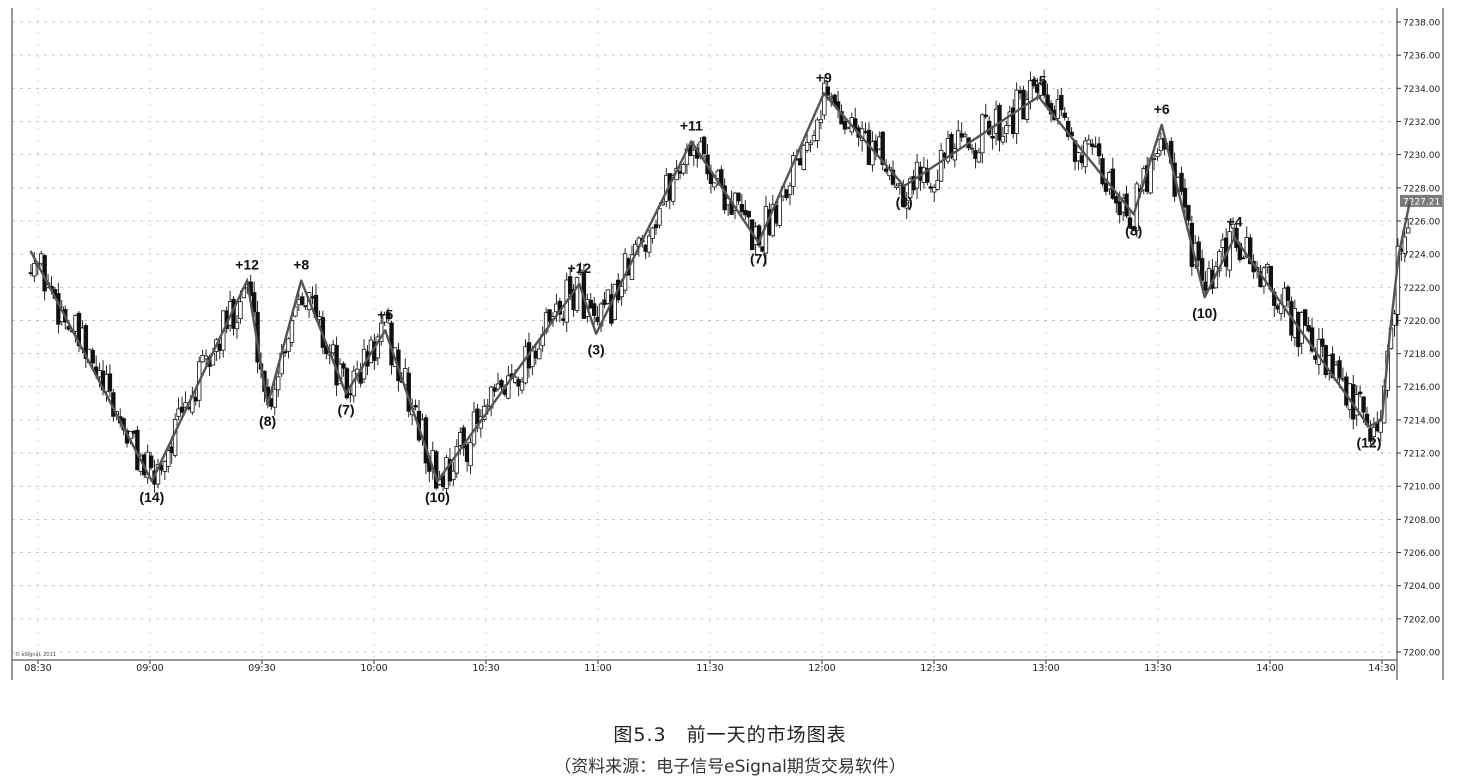  What do you see at coordinates (1421, 521) in the screenshot?
I see `y-tick-label: 7208.00` at bounding box center [1421, 521].